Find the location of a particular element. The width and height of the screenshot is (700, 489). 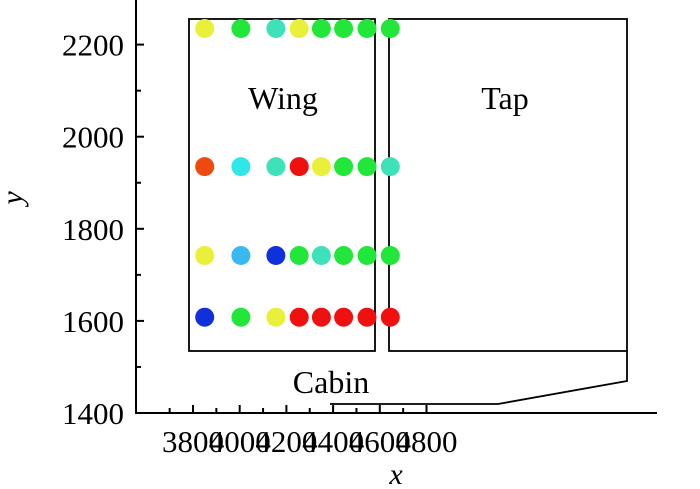

x-tick-label: 3800 is located at coordinates (193, 441).